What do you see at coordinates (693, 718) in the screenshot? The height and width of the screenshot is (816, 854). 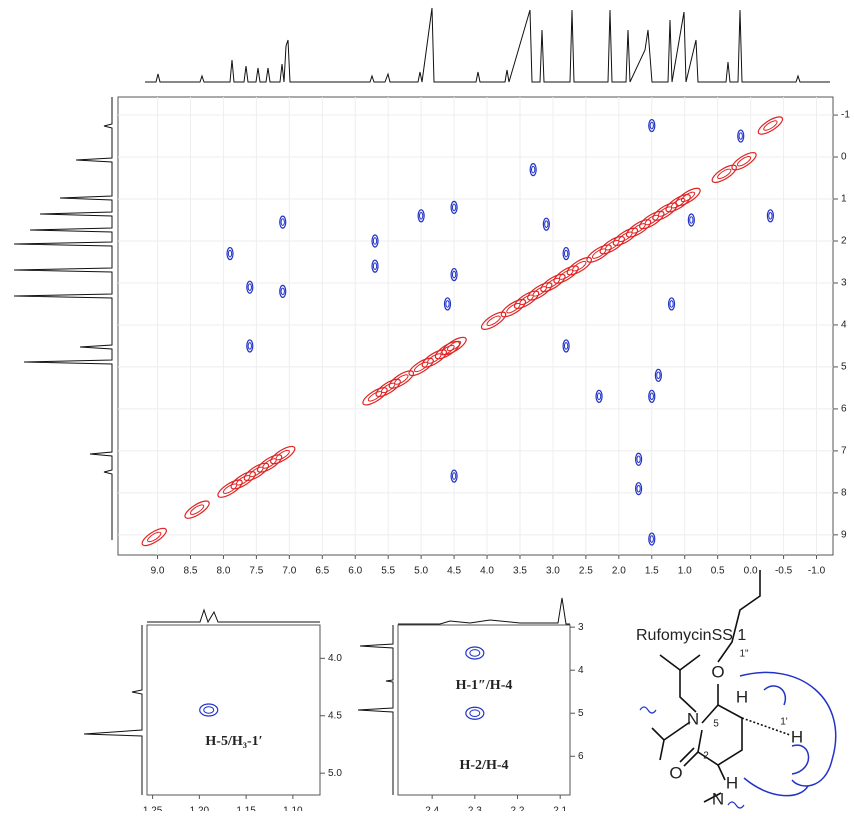 I see `atom-label: N` at bounding box center [693, 718].